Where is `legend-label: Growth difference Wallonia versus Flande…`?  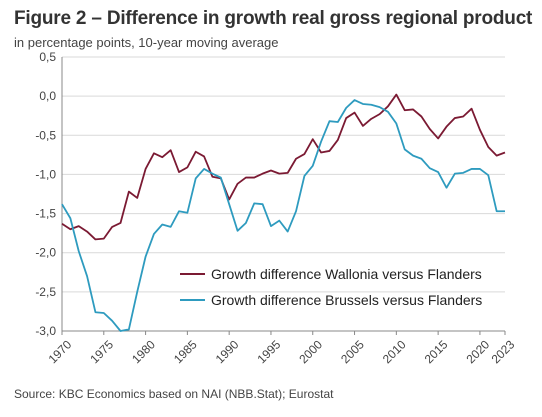 legend-label: Growth difference Wallonia versus Flande… is located at coordinates (346, 274).